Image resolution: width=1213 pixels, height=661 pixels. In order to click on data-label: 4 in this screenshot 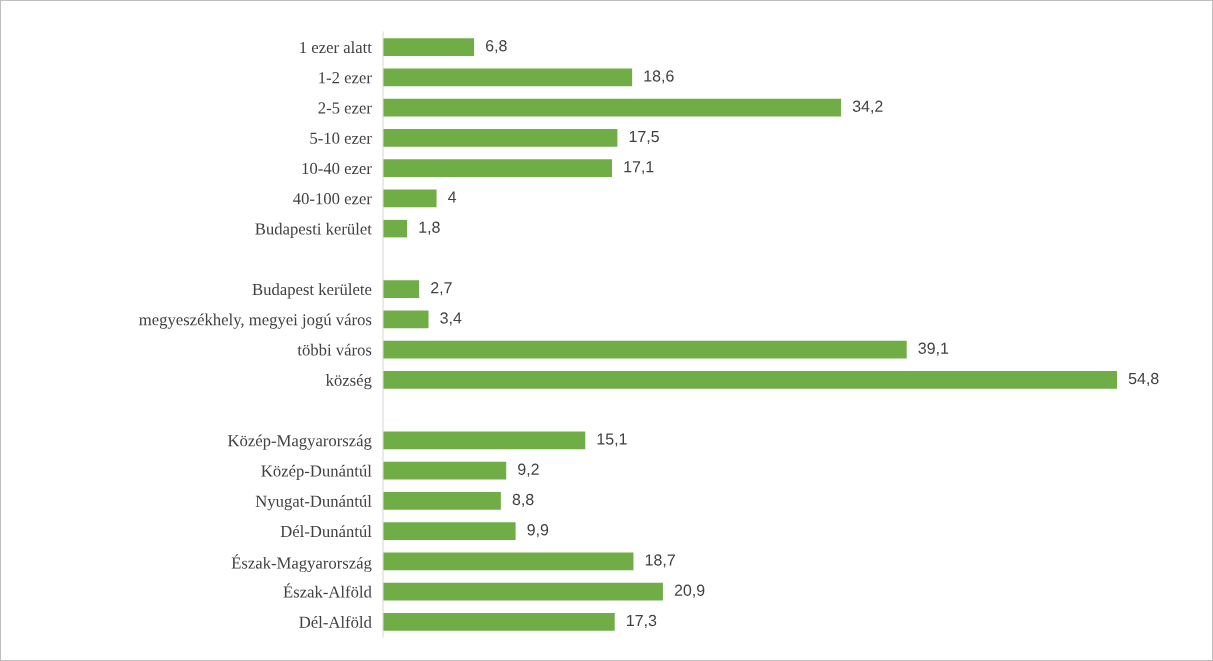, I will do `click(452, 197)`.